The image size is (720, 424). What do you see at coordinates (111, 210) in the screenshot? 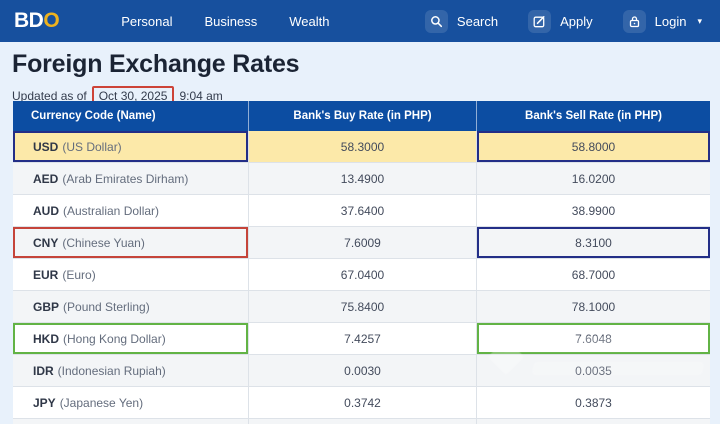
I see `currency-name: (Australian Dollar)` at bounding box center [111, 210].